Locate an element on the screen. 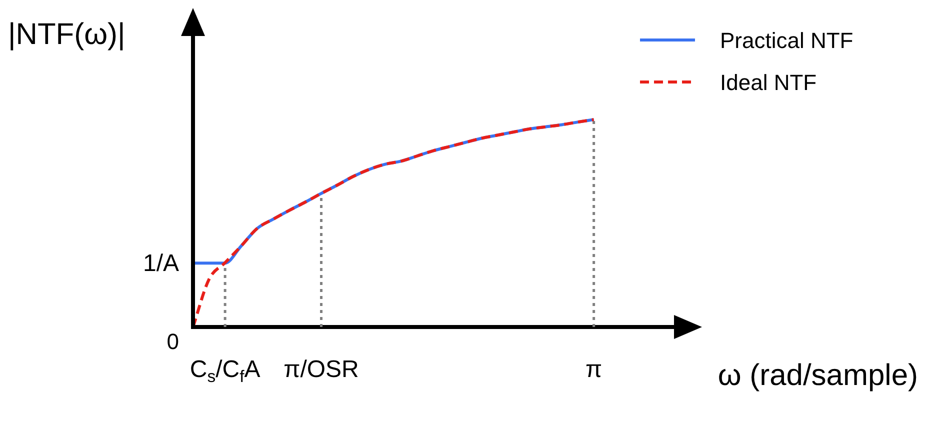 The image size is (927, 428). x-axis-title: ω (rad/sample) is located at coordinates (818, 375).